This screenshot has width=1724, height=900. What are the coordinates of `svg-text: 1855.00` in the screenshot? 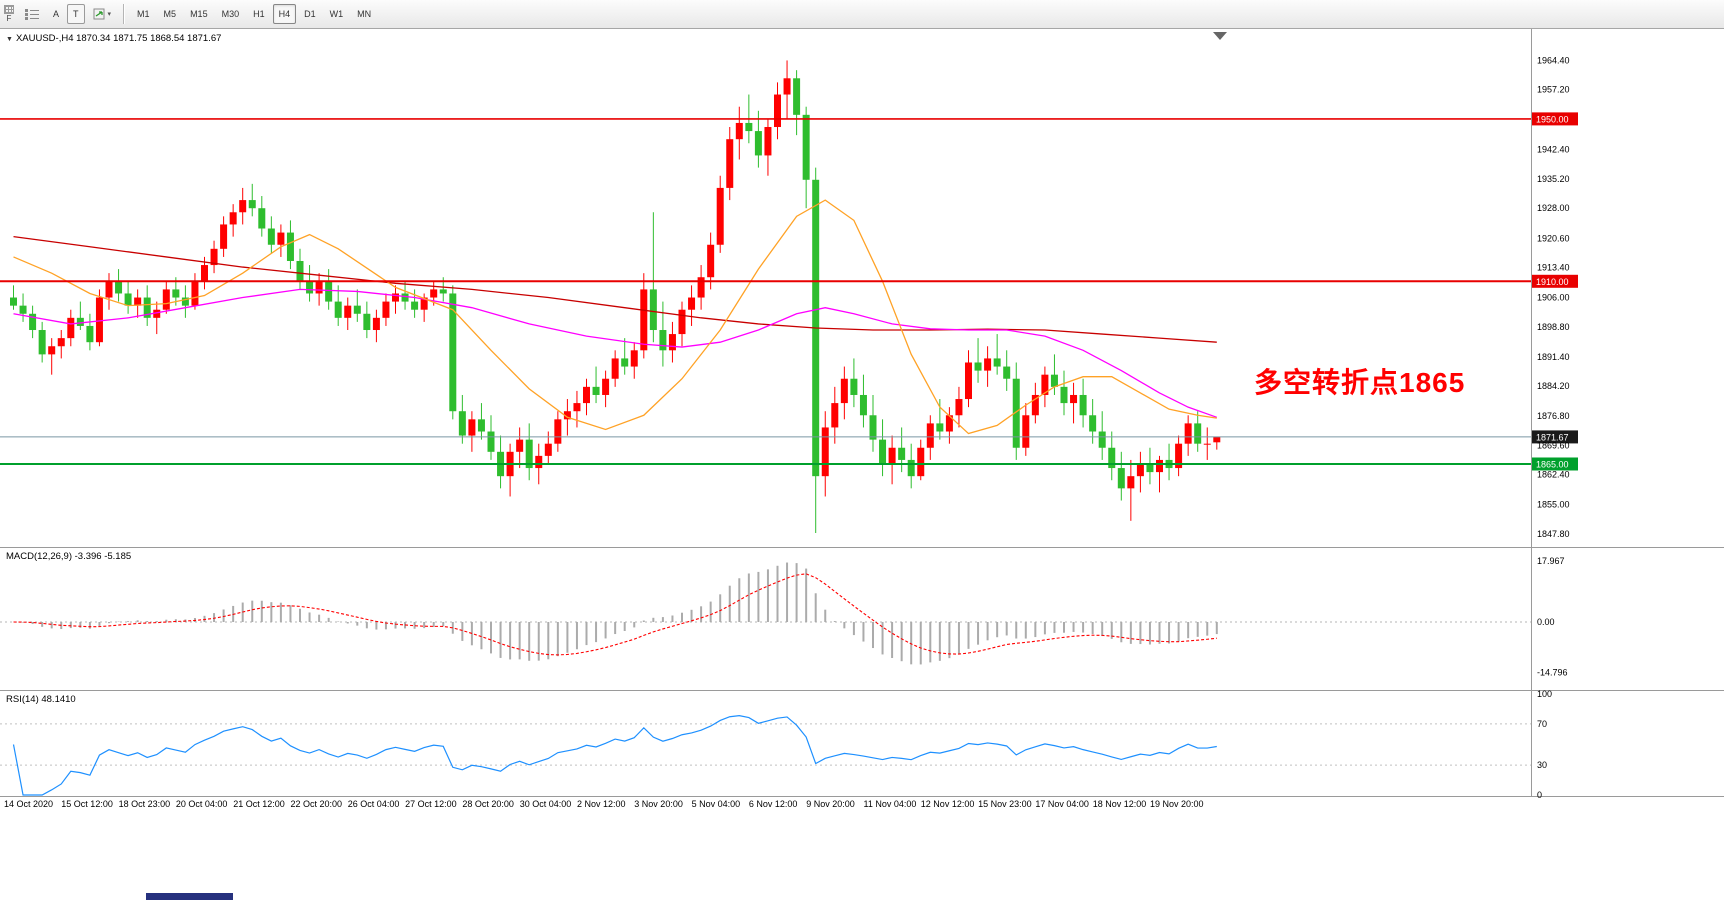 It's located at (1553, 505).